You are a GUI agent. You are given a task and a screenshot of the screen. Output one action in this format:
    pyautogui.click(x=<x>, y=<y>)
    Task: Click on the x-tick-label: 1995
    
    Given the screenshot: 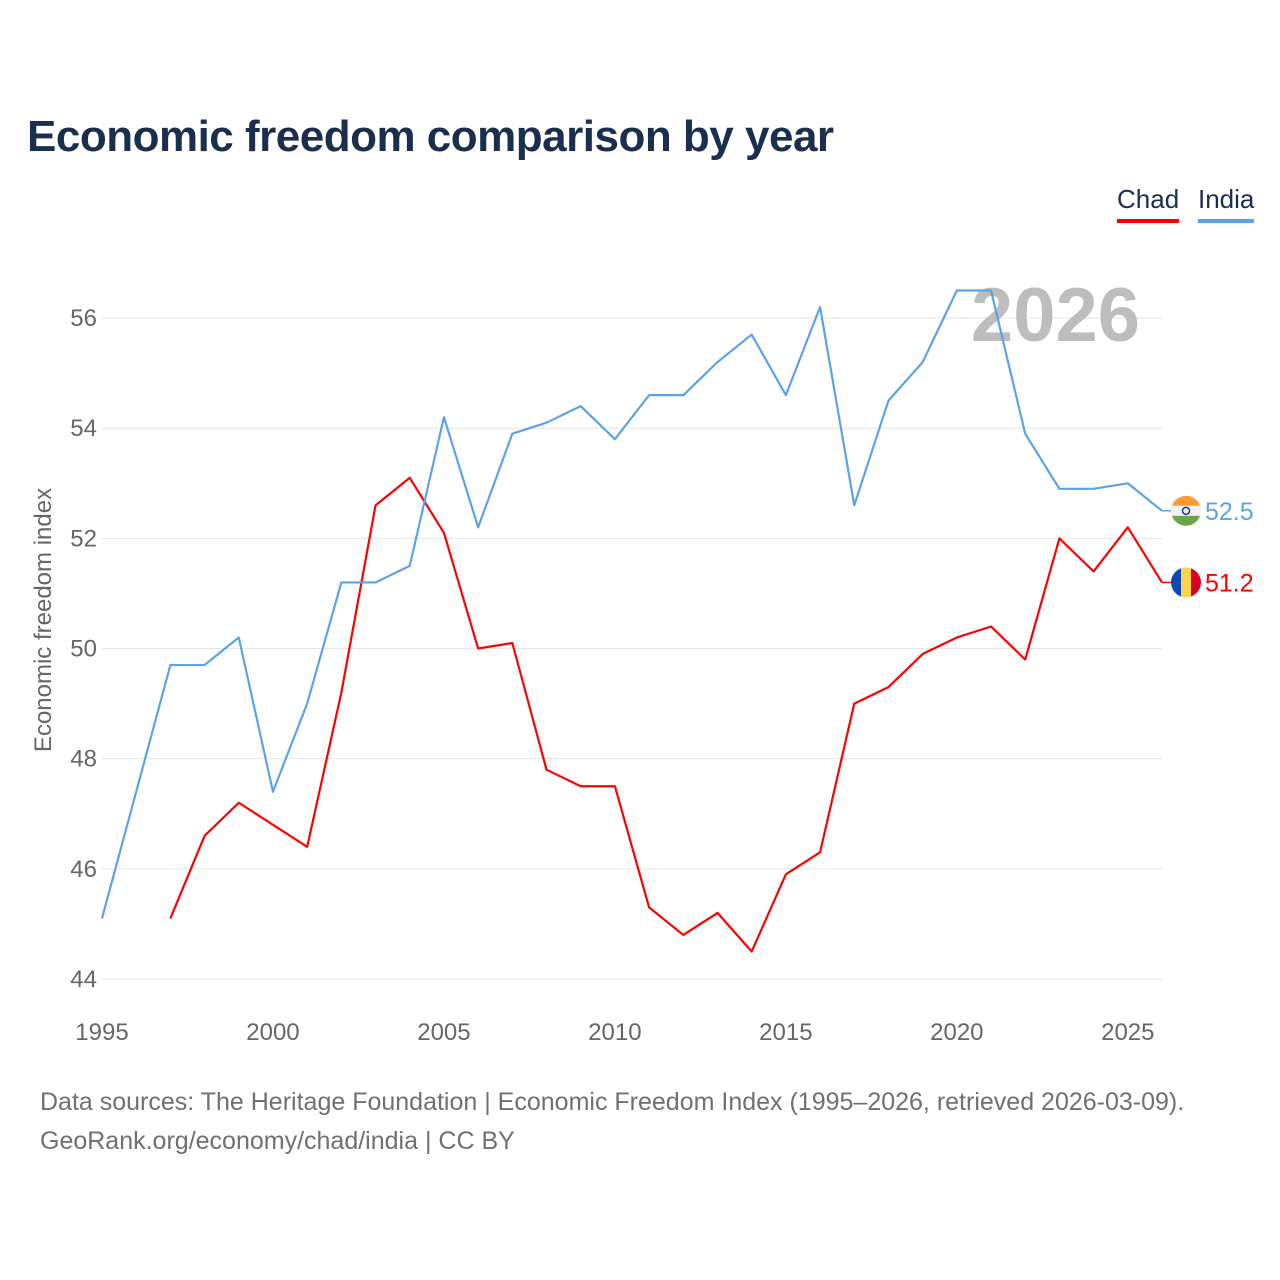 What is the action you would take?
    pyautogui.click(x=101, y=1032)
    